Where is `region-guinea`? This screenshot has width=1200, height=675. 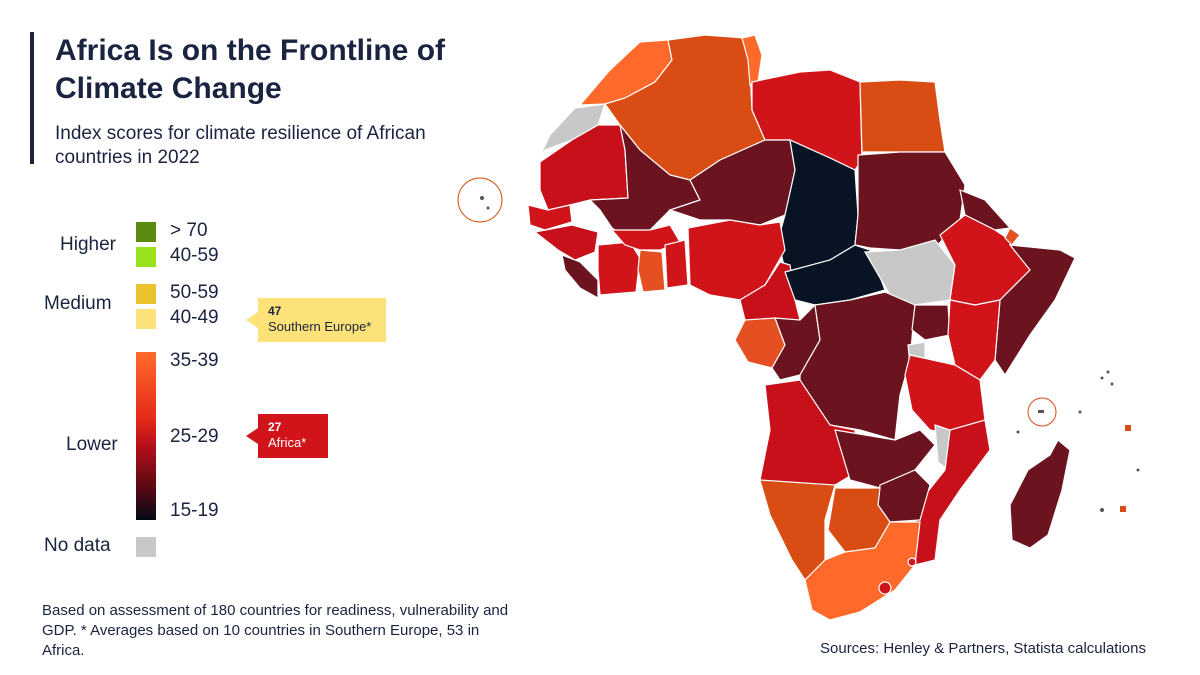
region-guinea is located at coordinates (566, 242).